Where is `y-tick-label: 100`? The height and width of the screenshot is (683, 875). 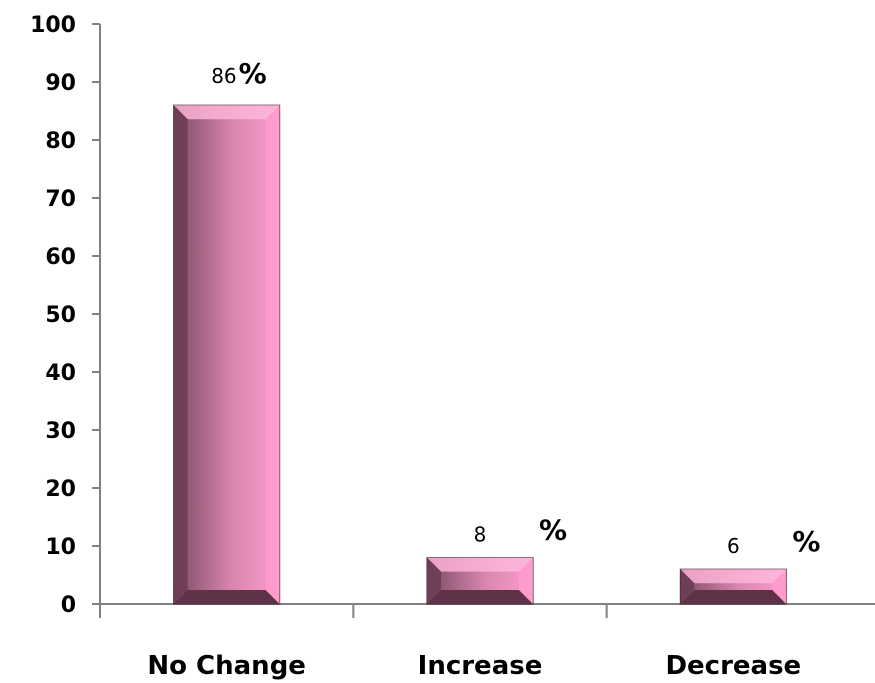 y-tick-label: 100 is located at coordinates (53, 25).